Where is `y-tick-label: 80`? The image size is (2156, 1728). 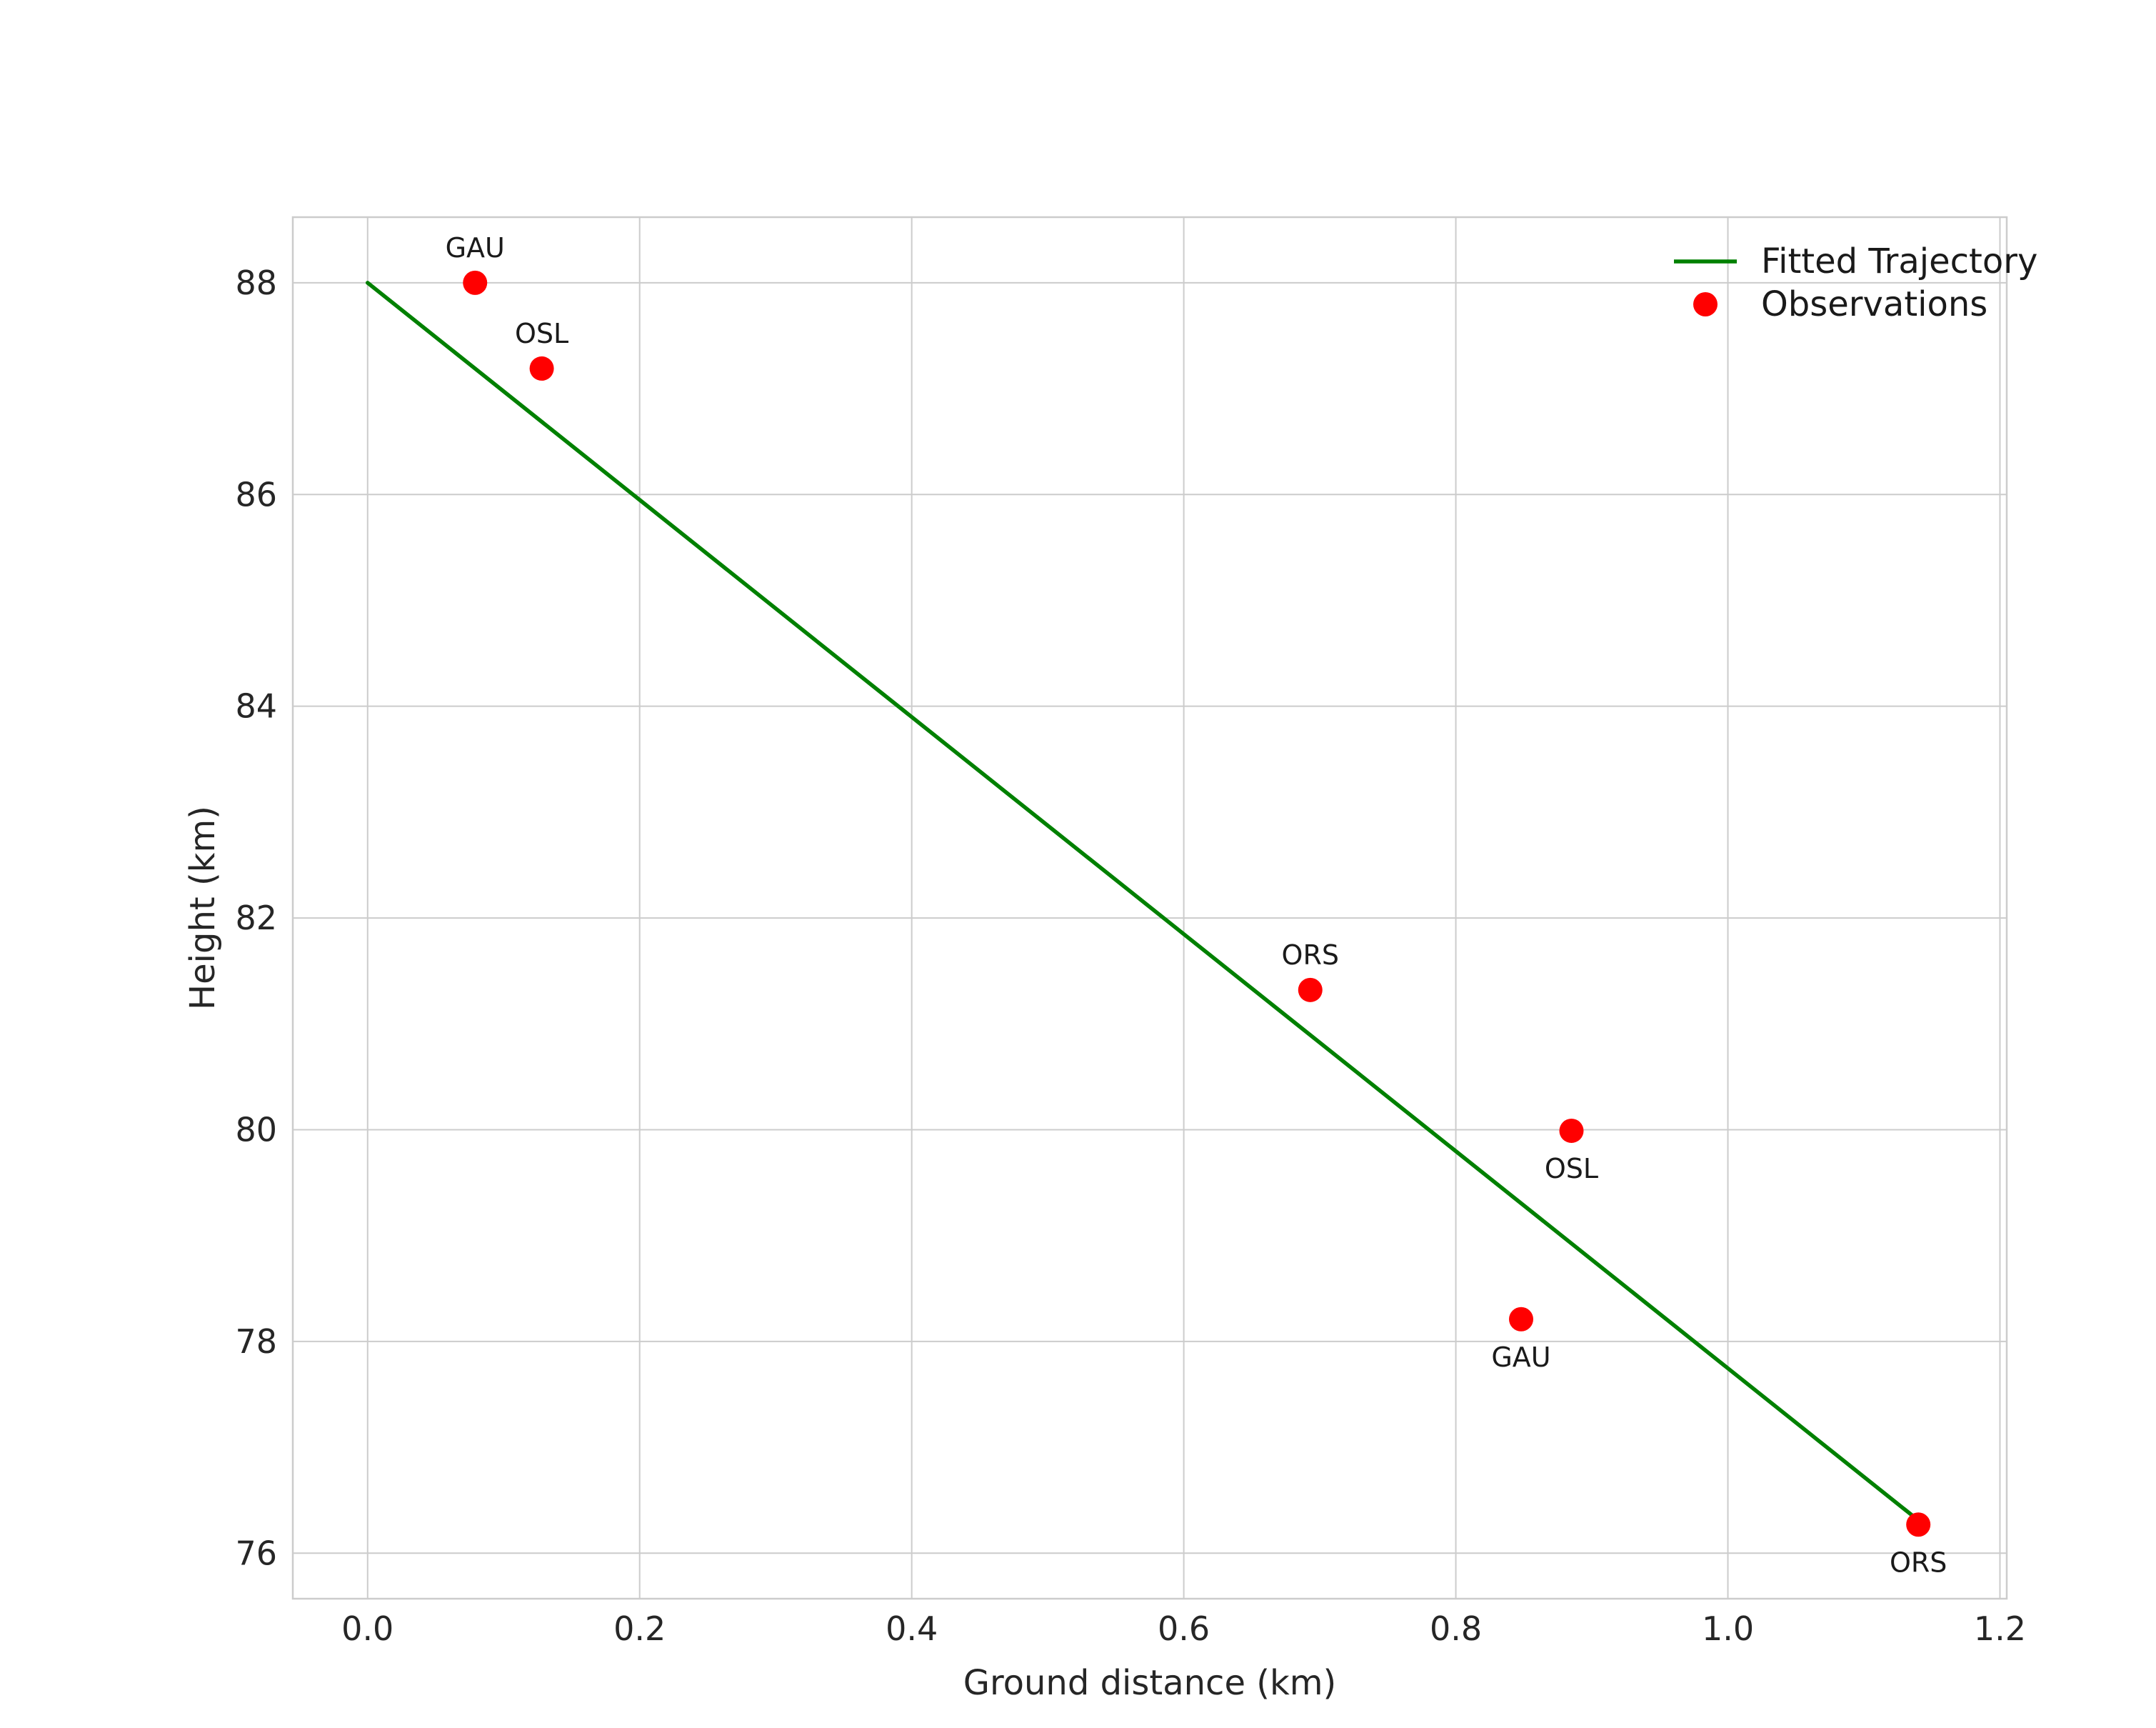 y-tick-label: 80 is located at coordinates (256, 1129).